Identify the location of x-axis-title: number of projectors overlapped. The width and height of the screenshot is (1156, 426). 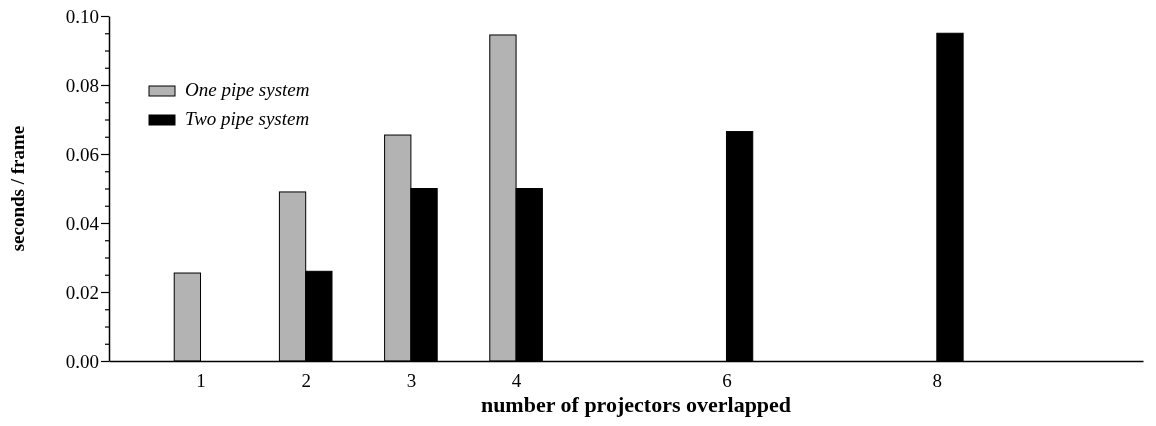
(636, 404).